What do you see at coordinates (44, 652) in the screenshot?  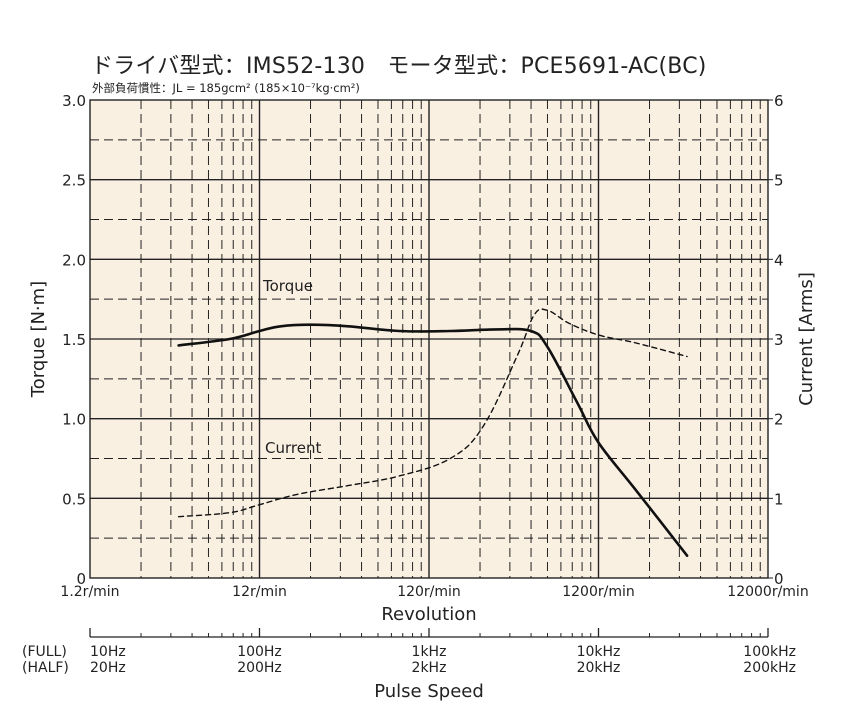 I see `pulse-full-row-label: (FULL)` at bounding box center [44, 652].